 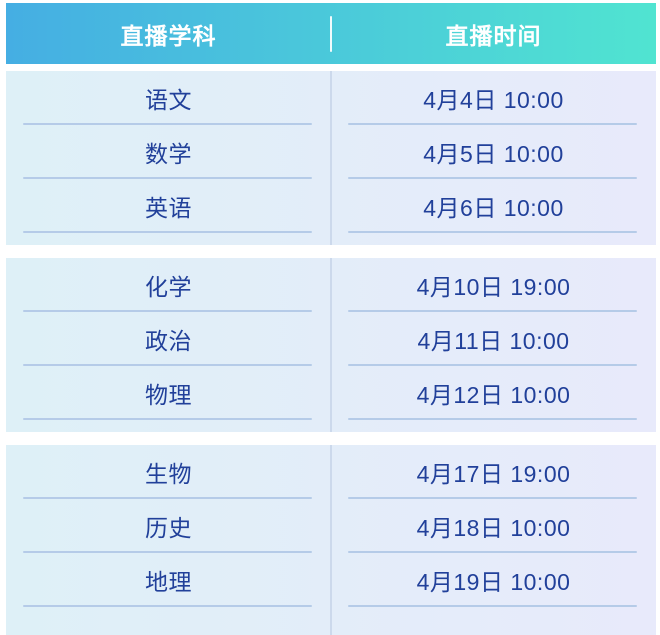 I want to click on time-cell: 4月19日 10:00, so click(x=493, y=580).